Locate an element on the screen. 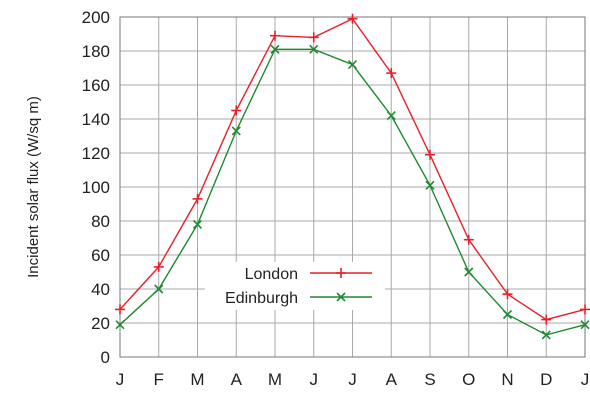 The height and width of the screenshot is (393, 590). y-tick-label: 140 is located at coordinates (96, 119).